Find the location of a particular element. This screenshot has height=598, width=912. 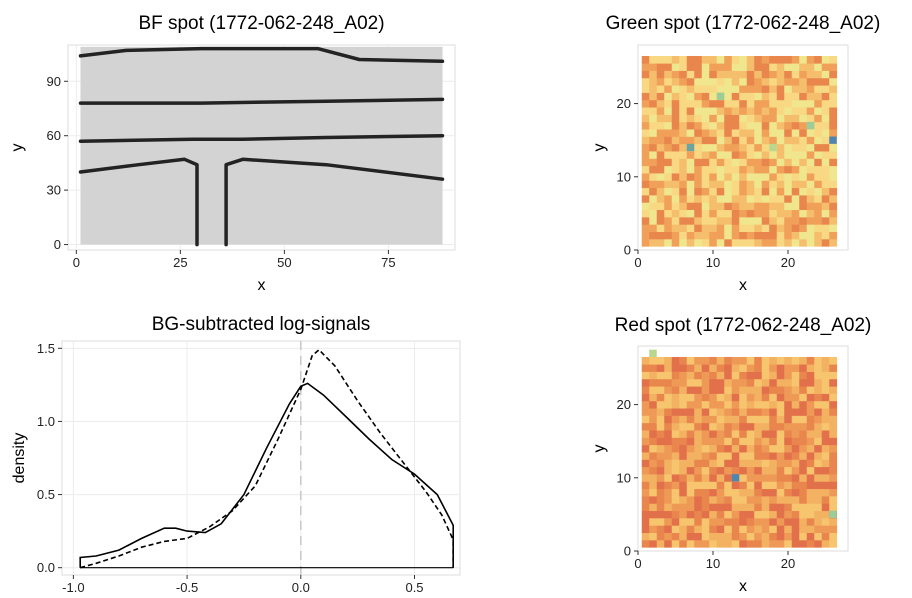

x-tick-label: 75 is located at coordinates (388, 262).